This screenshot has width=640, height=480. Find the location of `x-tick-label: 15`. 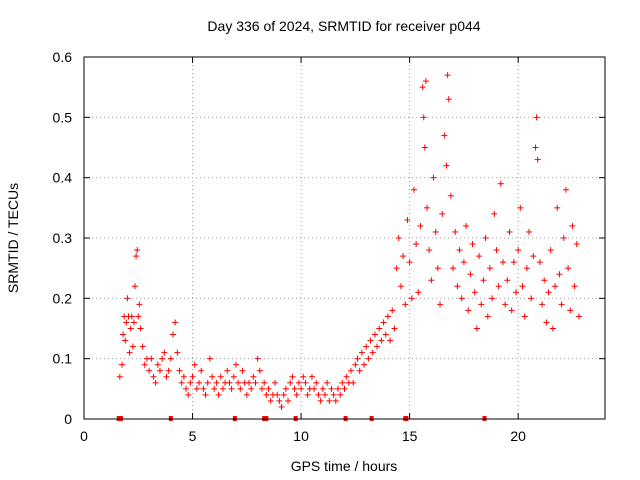

x-tick-label: 15 is located at coordinates (410, 436).